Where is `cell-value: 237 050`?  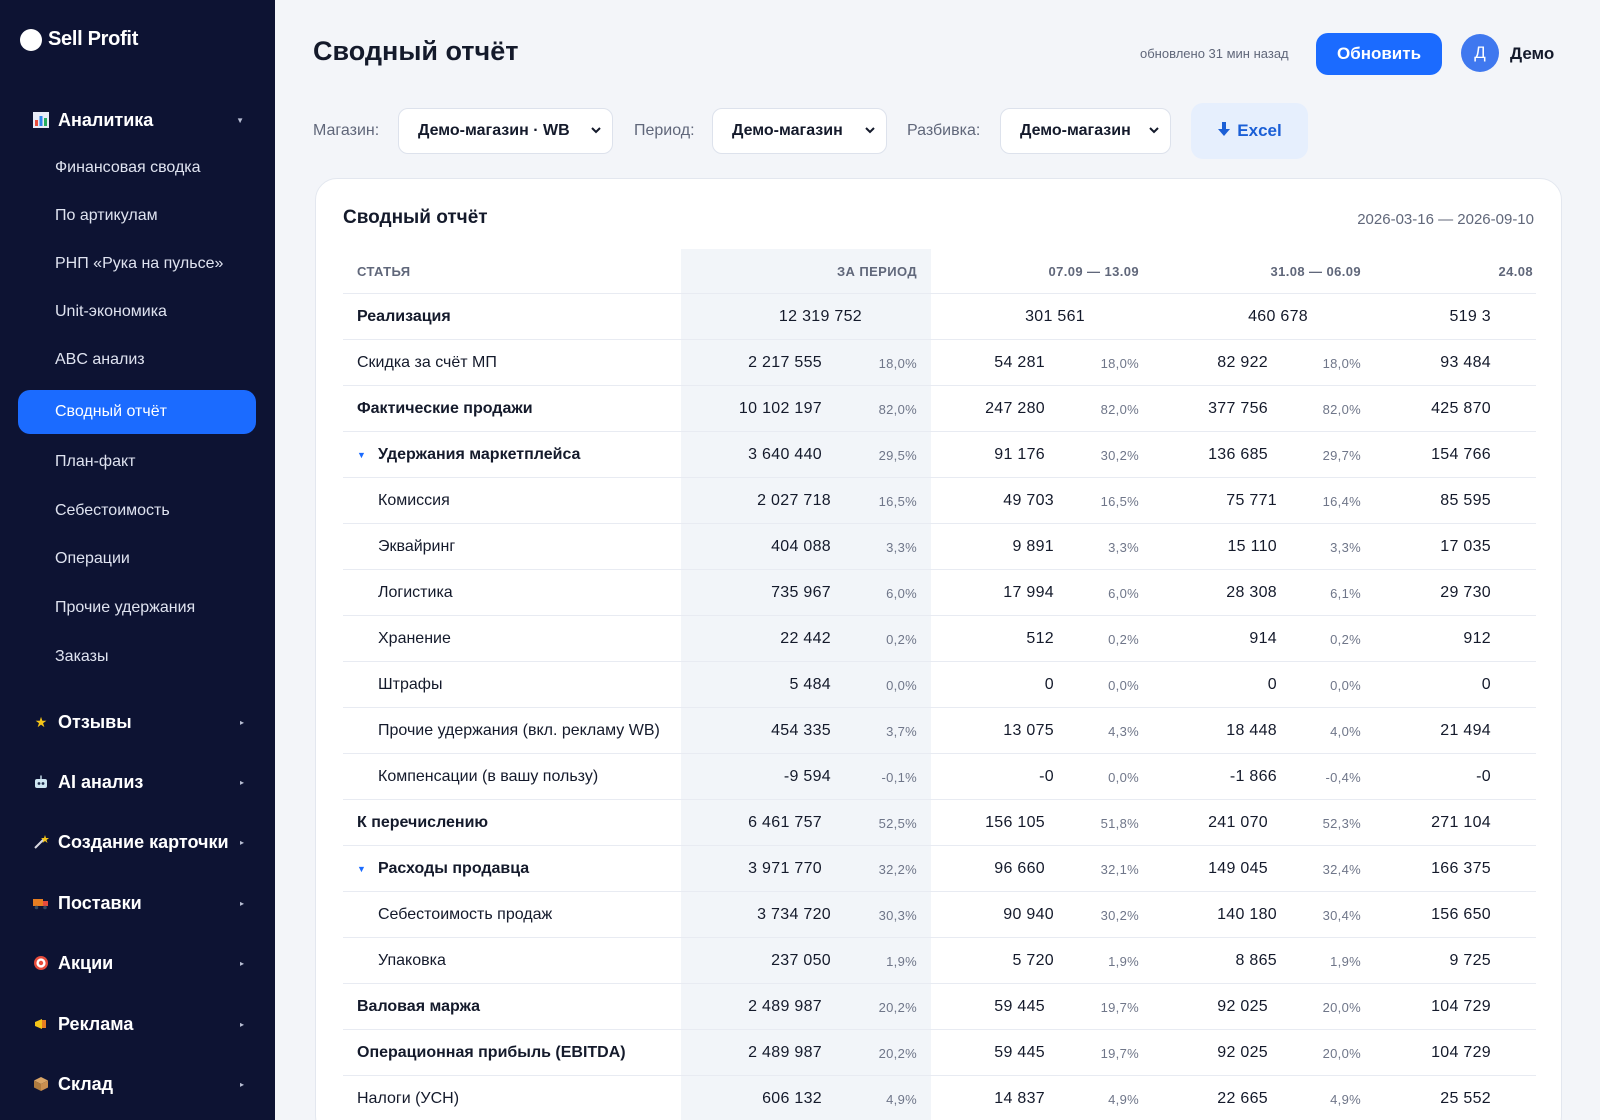
cell-value: 237 050 is located at coordinates (801, 960).